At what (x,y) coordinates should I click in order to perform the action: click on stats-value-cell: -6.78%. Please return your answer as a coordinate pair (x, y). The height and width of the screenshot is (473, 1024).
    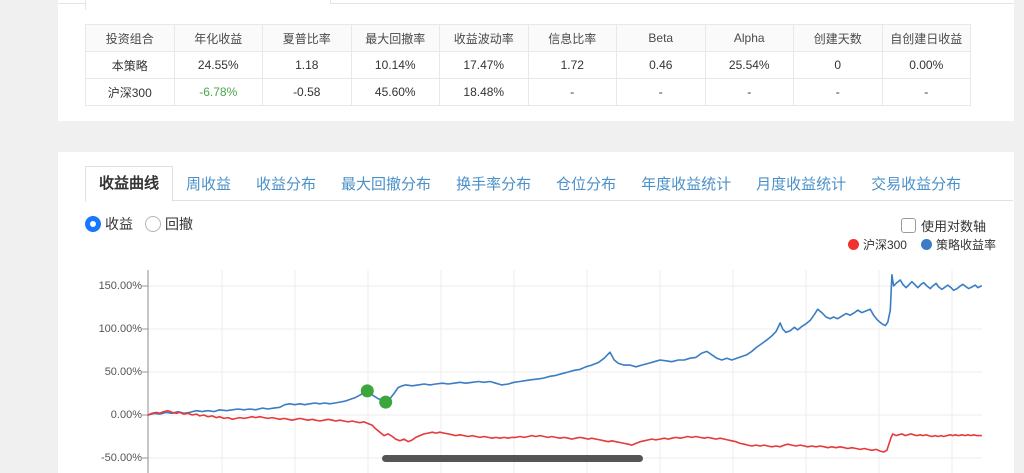
    Looking at the image, I should click on (218, 92).